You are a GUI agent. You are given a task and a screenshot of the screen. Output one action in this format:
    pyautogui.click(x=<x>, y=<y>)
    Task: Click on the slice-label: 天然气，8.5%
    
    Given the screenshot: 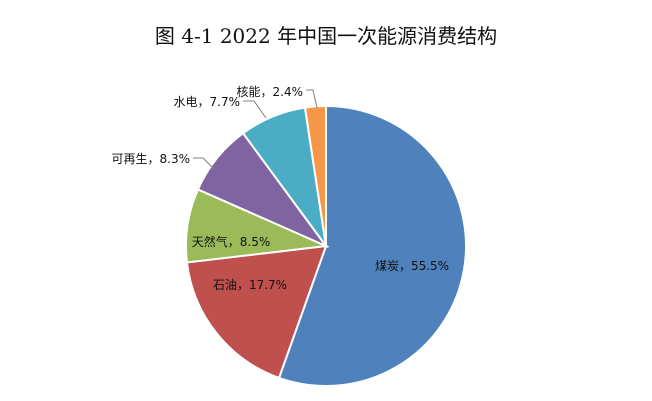 What is the action you would take?
    pyautogui.click(x=231, y=241)
    